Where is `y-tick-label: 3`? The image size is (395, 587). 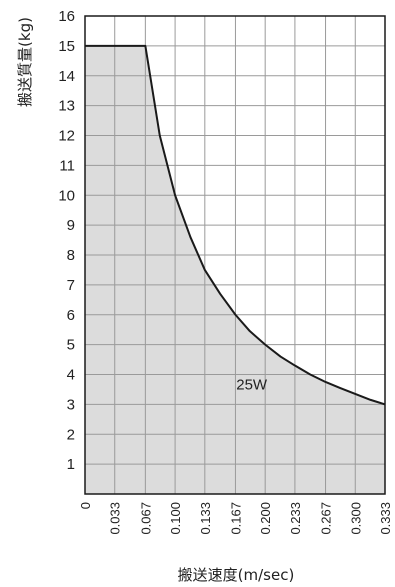
y-tick-label: 3 is located at coordinates (71, 404).